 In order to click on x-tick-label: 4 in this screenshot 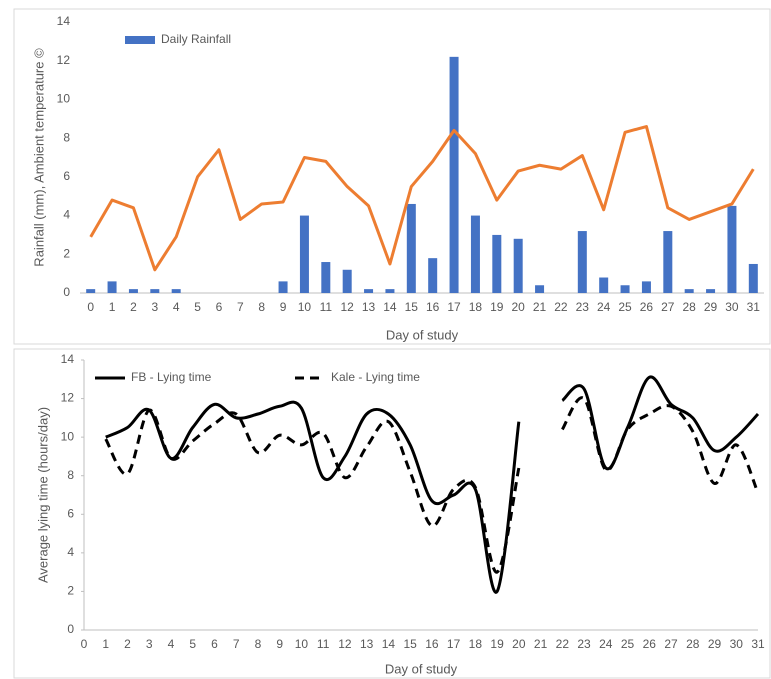, I will do `click(171, 644)`.